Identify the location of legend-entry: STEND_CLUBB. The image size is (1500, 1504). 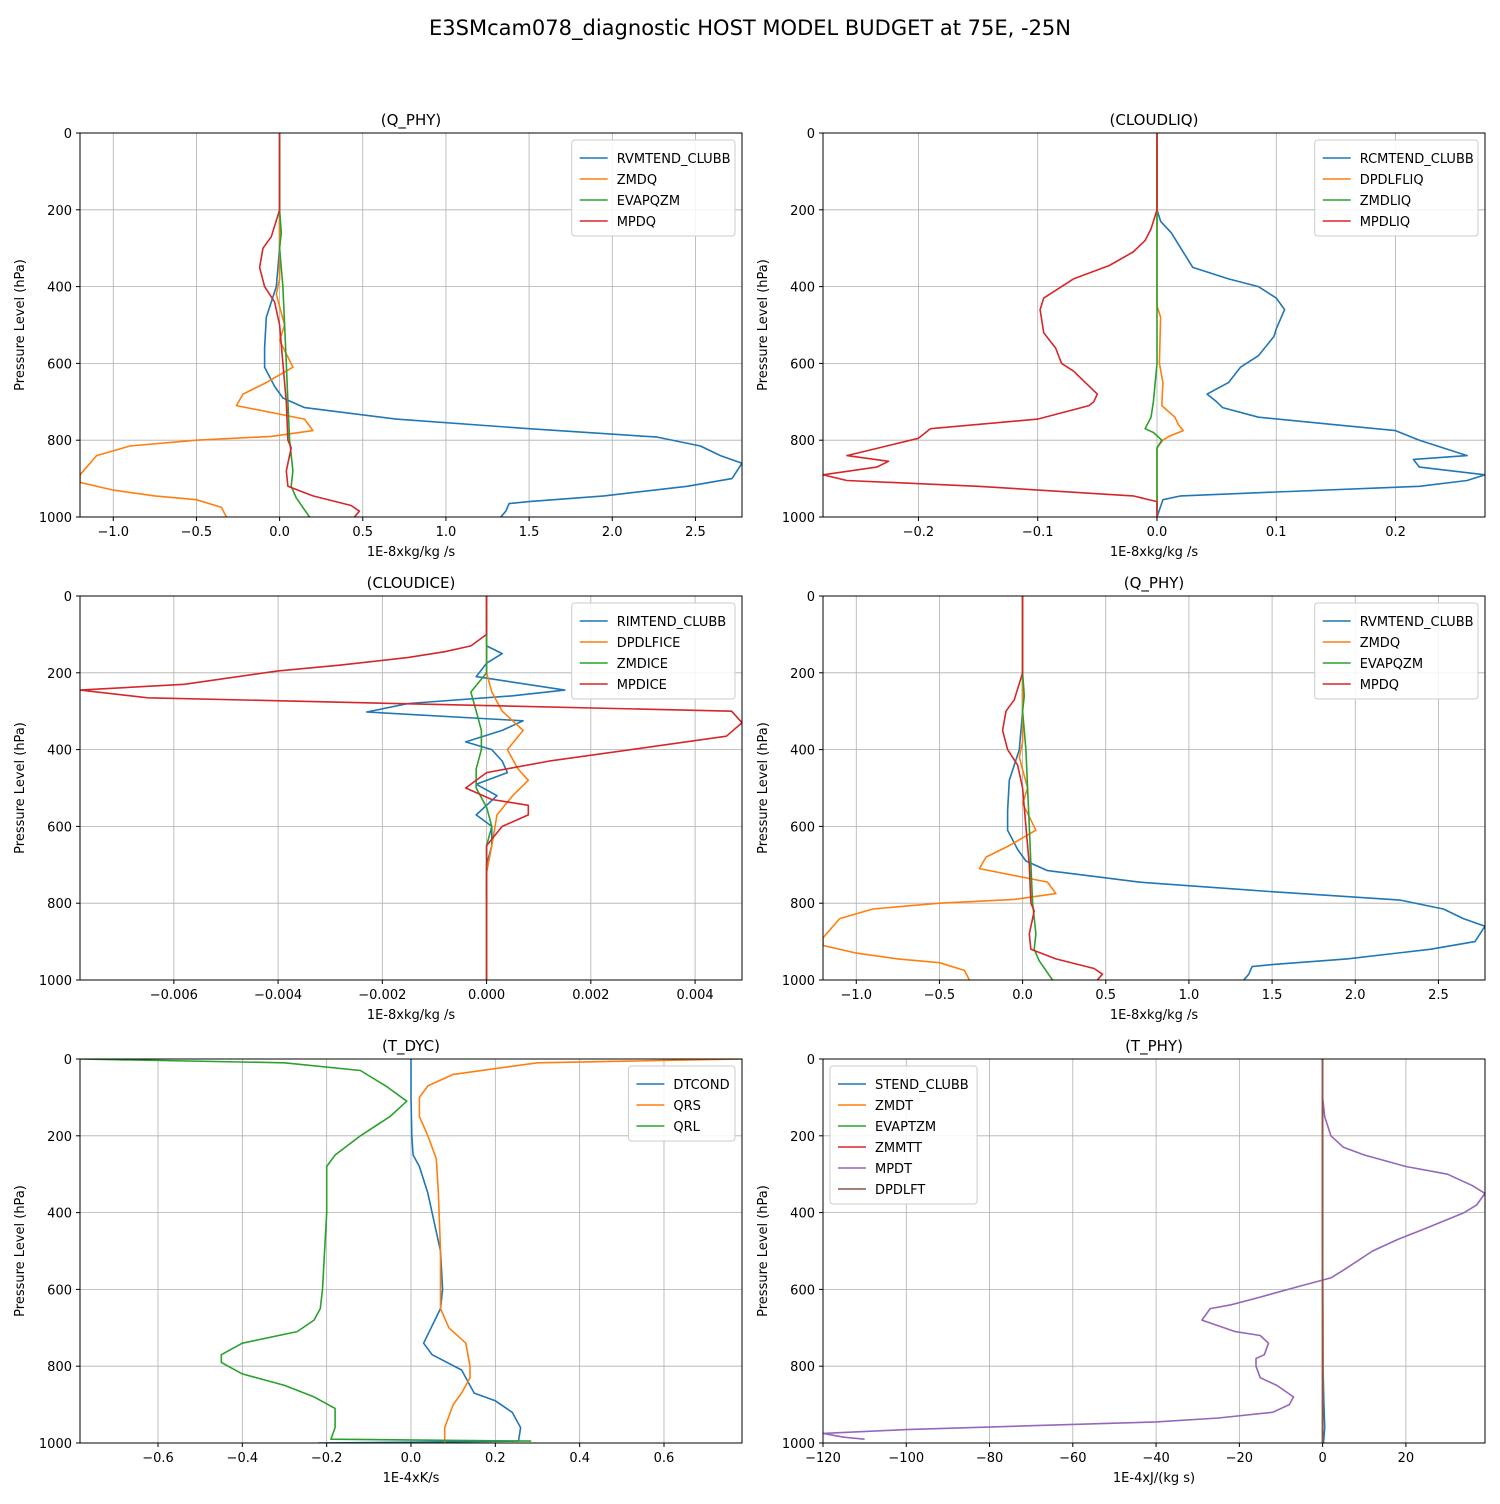
(922, 1085).